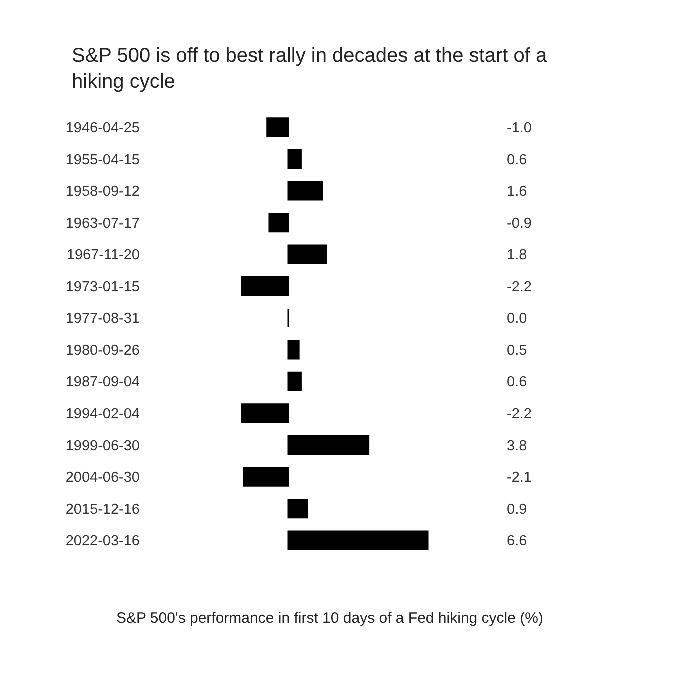 The height and width of the screenshot is (677, 680). What do you see at coordinates (517, 192) in the screenshot?
I see `data-label: 1.6` at bounding box center [517, 192].